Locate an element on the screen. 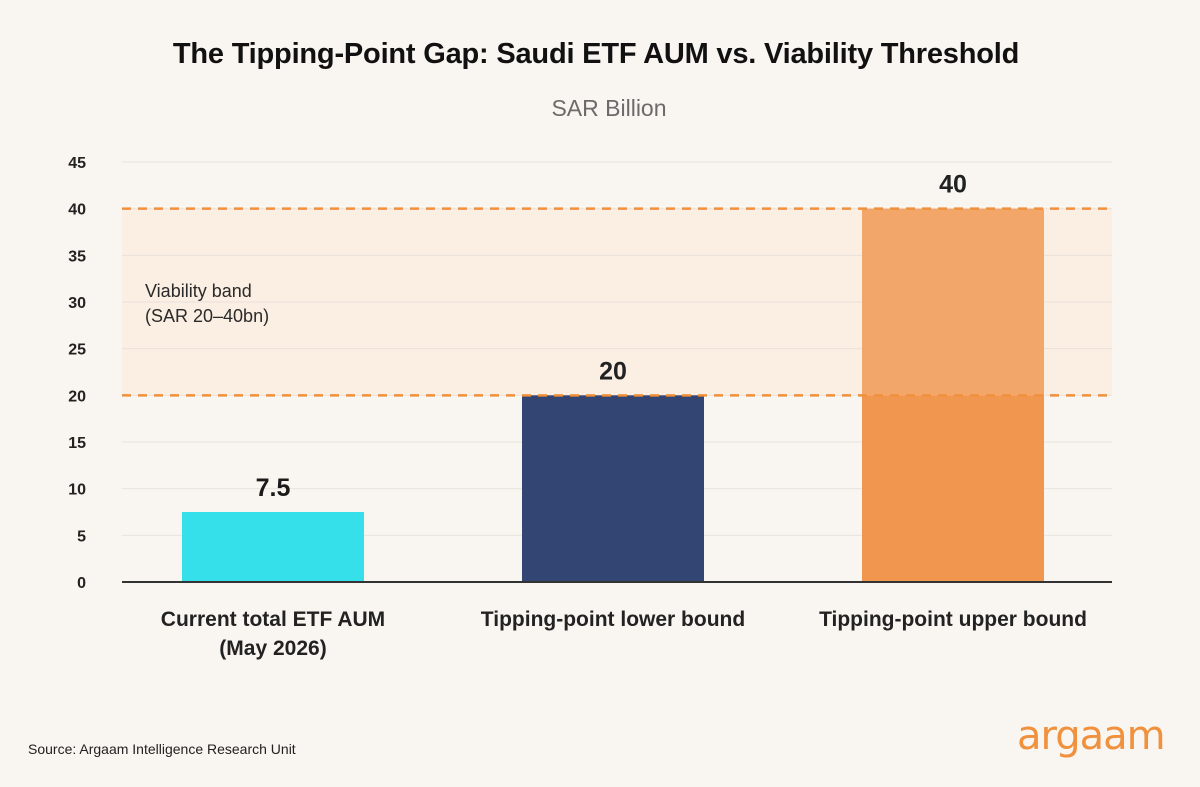 The width and height of the screenshot is (1200, 787). argaam-logo: argaam is located at coordinates (1091, 736).